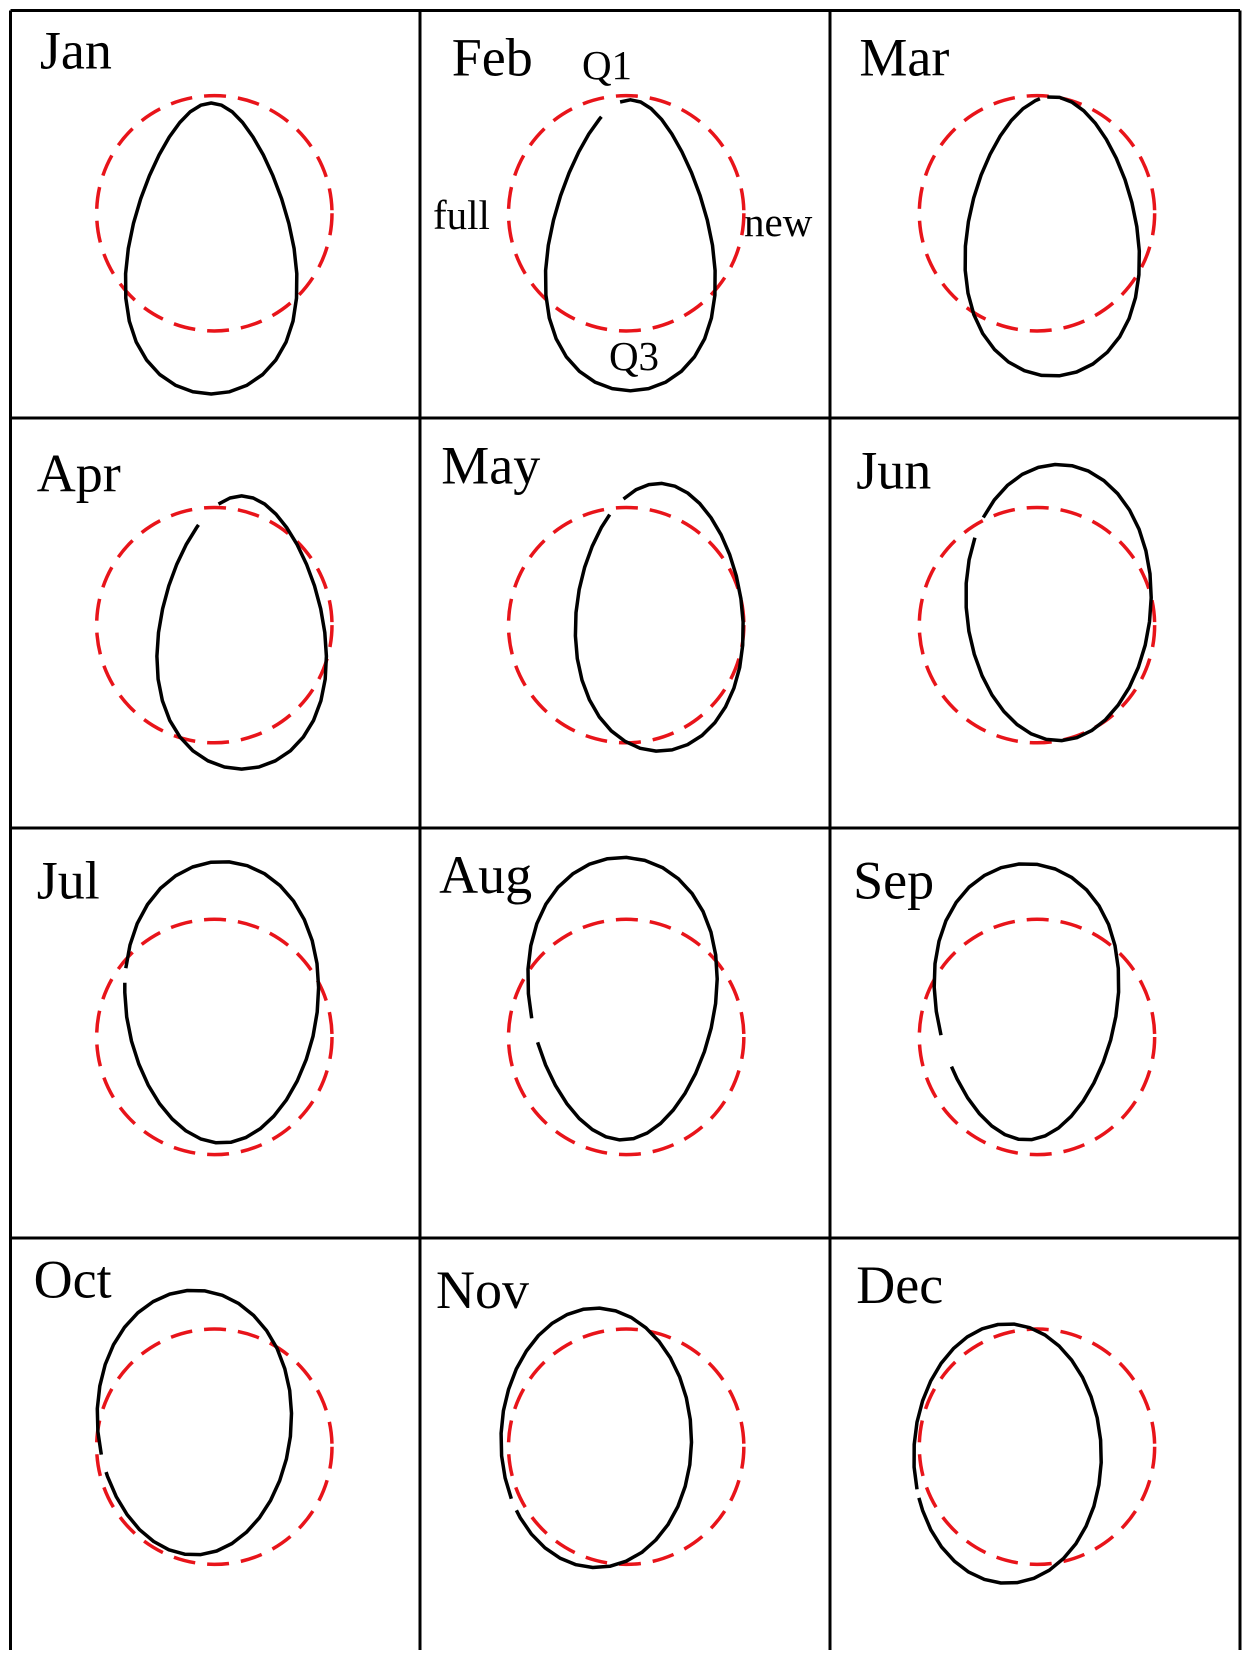  I want to click on month-label: Jul, so click(68, 880).